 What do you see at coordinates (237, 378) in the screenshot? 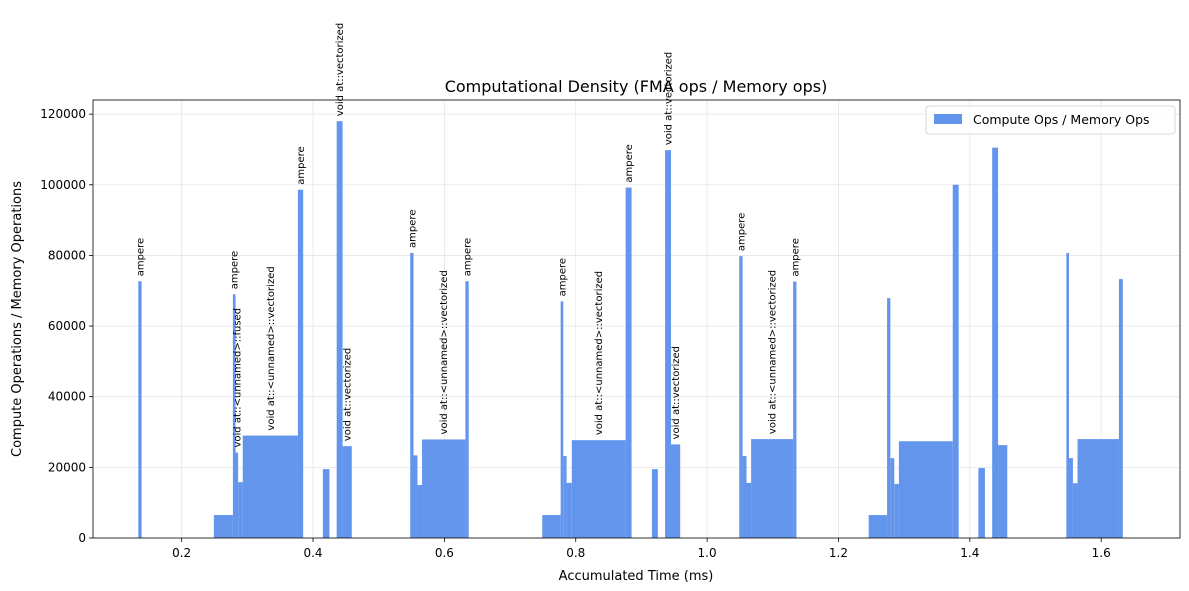
I see `bar-label: void at::<unnamed>::fused` at bounding box center [237, 378].